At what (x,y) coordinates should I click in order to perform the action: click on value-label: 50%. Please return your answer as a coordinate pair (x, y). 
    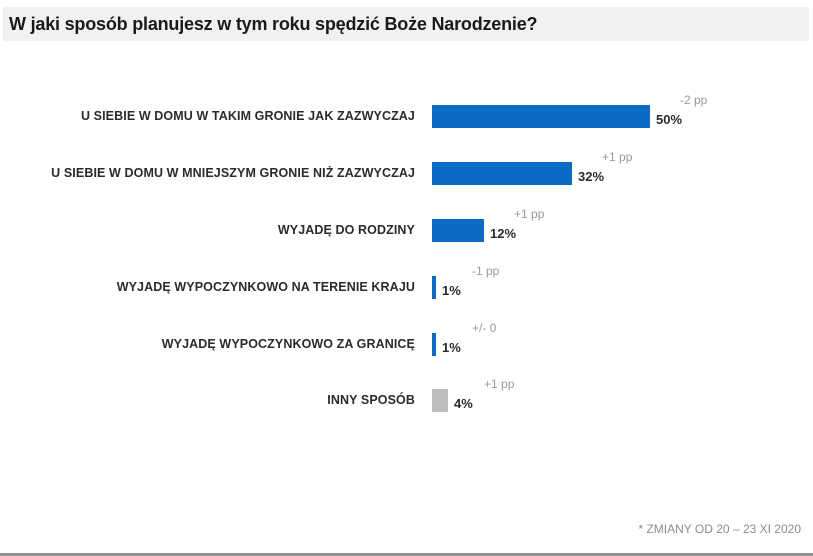
    Looking at the image, I should click on (669, 119).